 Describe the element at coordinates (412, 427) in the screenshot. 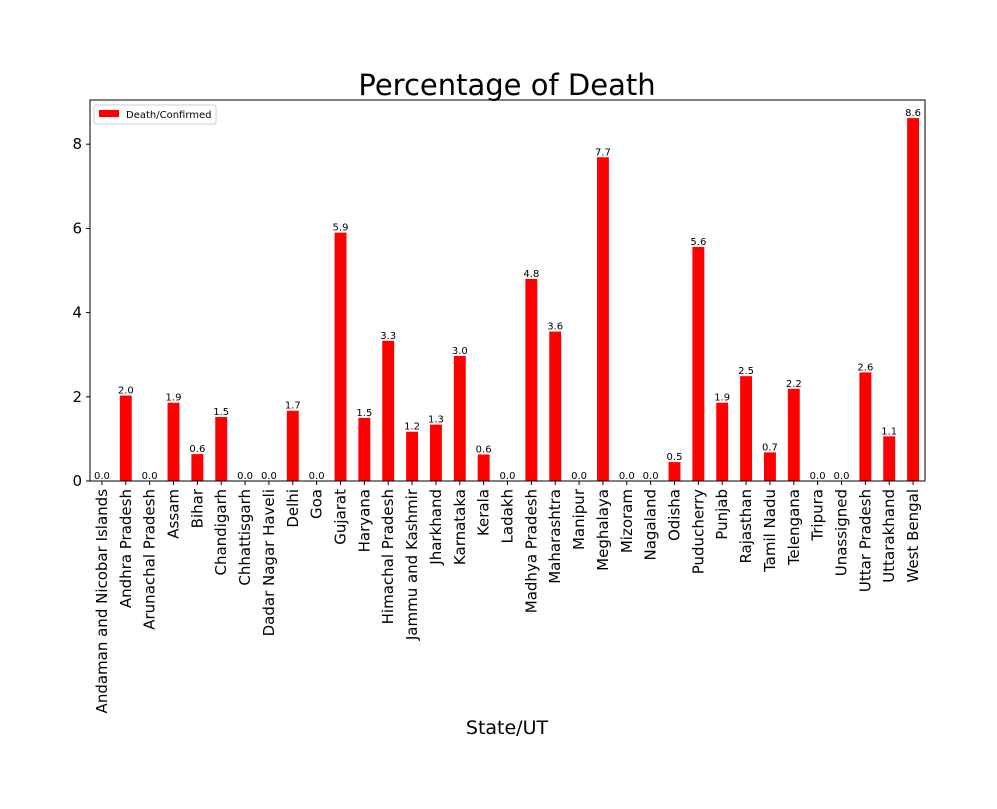

I see `data-label: 1.2` at that location.